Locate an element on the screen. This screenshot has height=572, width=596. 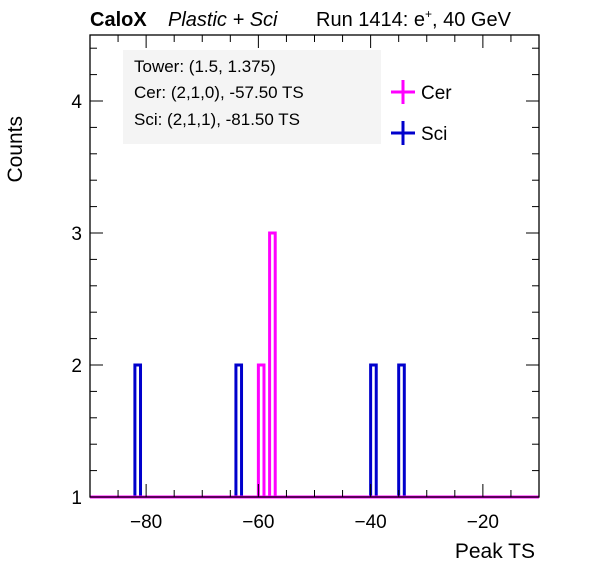
x-tick-label: −80 is located at coordinates (146, 522).